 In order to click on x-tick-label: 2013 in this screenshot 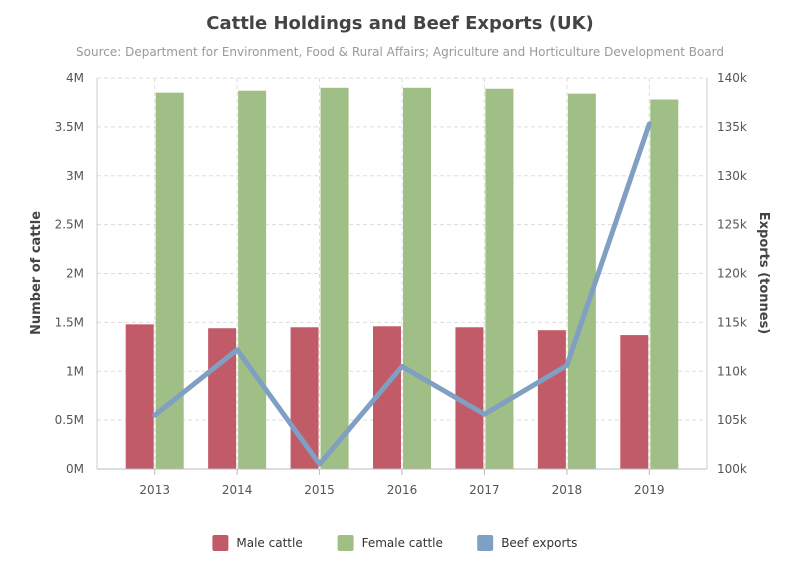, I will do `click(154, 490)`.